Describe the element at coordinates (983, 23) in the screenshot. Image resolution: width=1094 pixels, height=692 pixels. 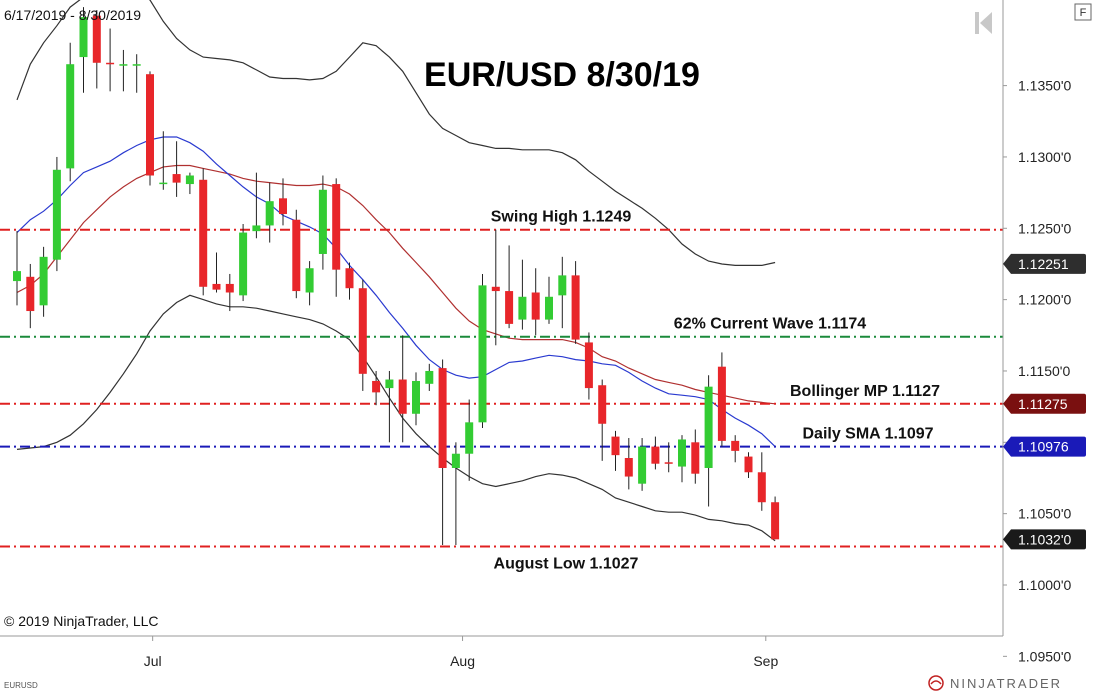
I see `collapse-panel-icon` at that location.